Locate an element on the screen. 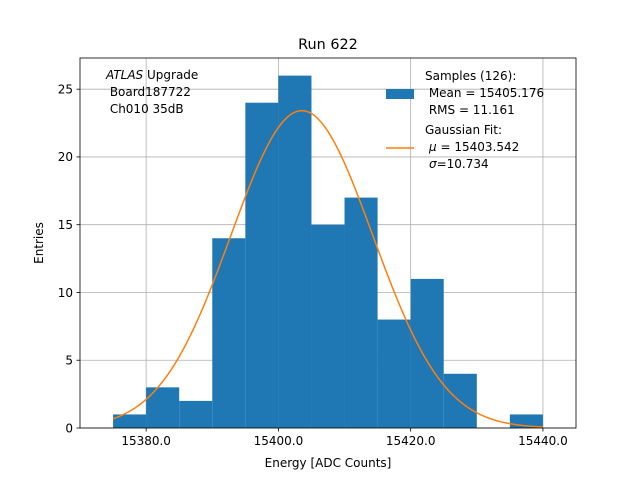 This screenshot has width=640, height=480. y-tick-label: 0 is located at coordinates (69, 428).